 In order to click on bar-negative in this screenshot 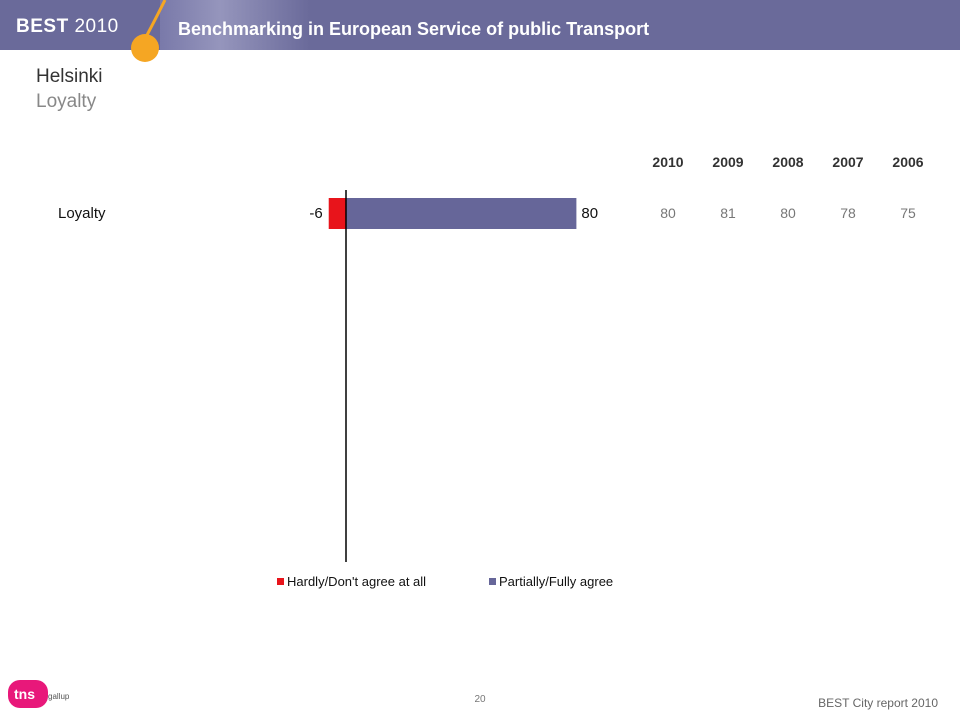, I will do `click(337, 213)`.